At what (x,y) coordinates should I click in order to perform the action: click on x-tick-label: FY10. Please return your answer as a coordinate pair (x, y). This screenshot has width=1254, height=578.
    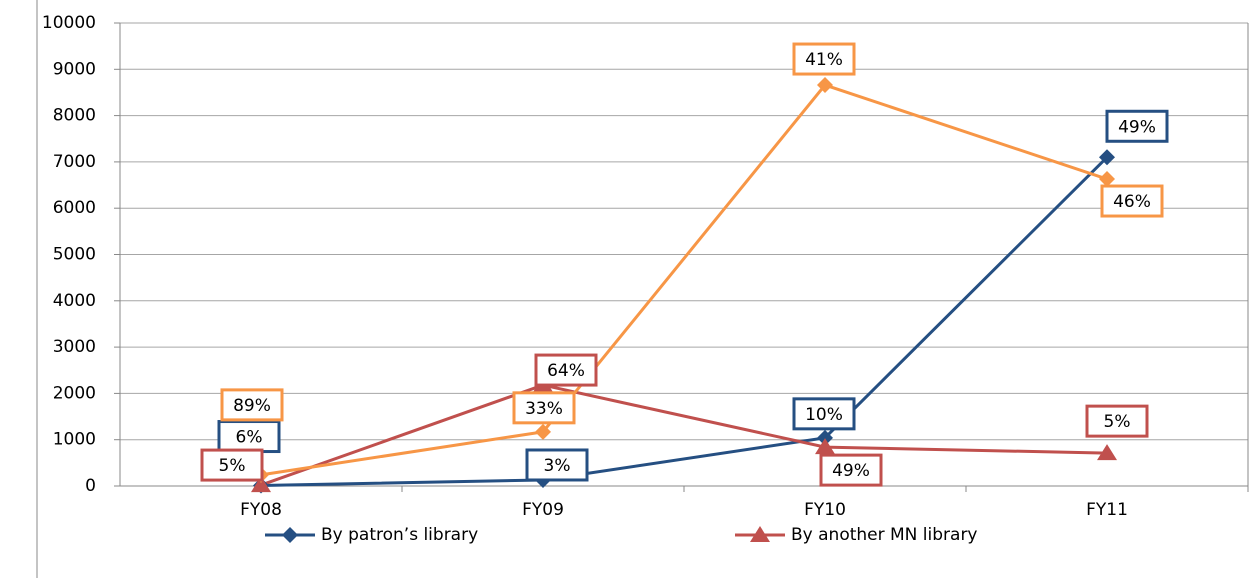
    Looking at the image, I should click on (825, 510).